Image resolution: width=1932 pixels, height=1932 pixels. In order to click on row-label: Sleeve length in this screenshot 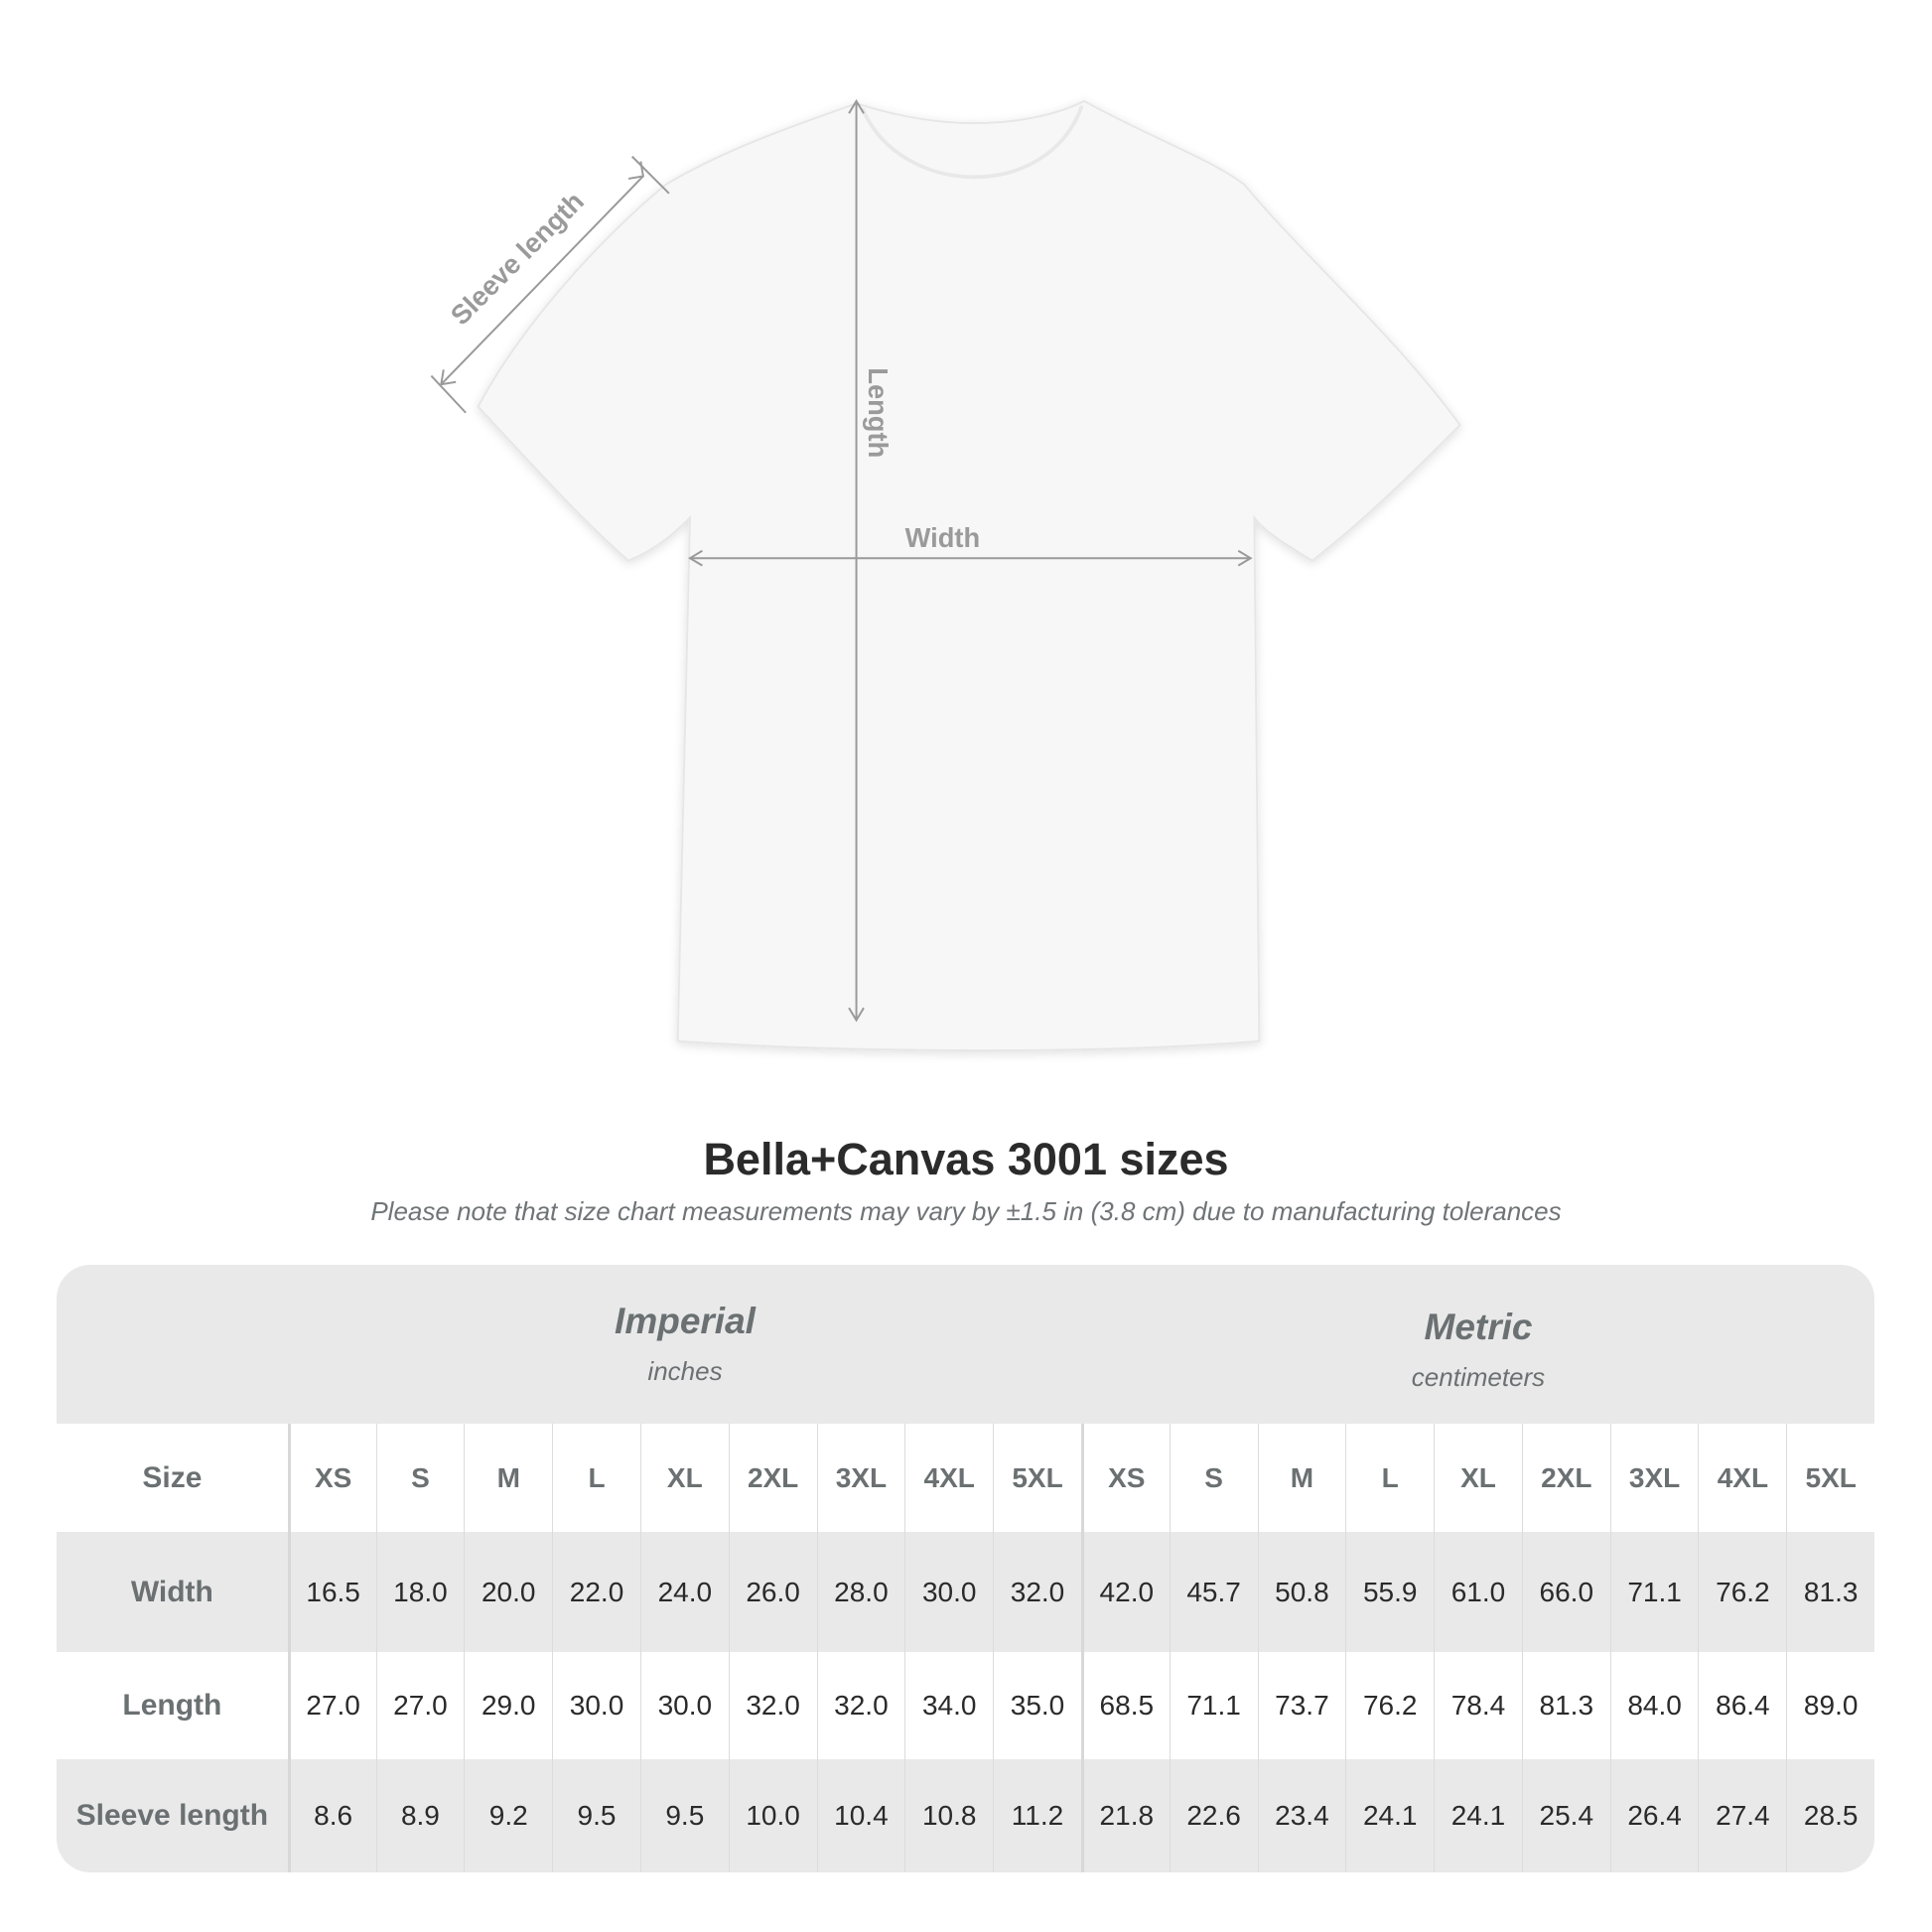, I will do `click(172, 1815)`.